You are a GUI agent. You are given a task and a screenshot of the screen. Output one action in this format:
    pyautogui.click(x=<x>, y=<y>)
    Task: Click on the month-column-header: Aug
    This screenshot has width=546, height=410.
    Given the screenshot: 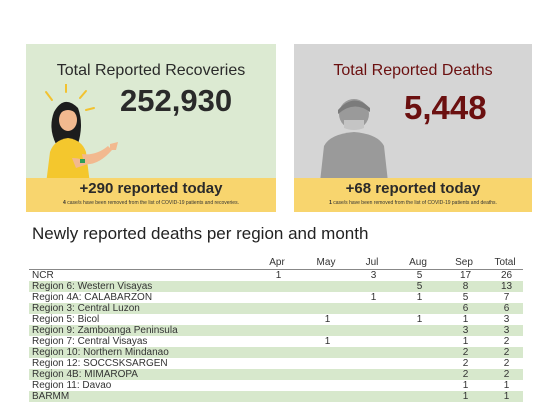 What is the action you would take?
    pyautogui.click(x=418, y=262)
    